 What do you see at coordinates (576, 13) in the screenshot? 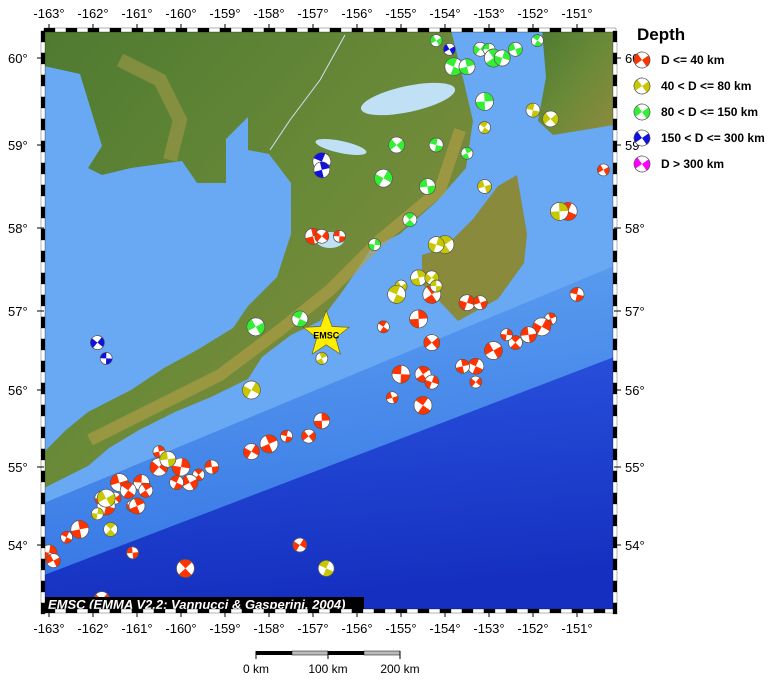
I see `lon-label-top: -151°` at bounding box center [576, 13].